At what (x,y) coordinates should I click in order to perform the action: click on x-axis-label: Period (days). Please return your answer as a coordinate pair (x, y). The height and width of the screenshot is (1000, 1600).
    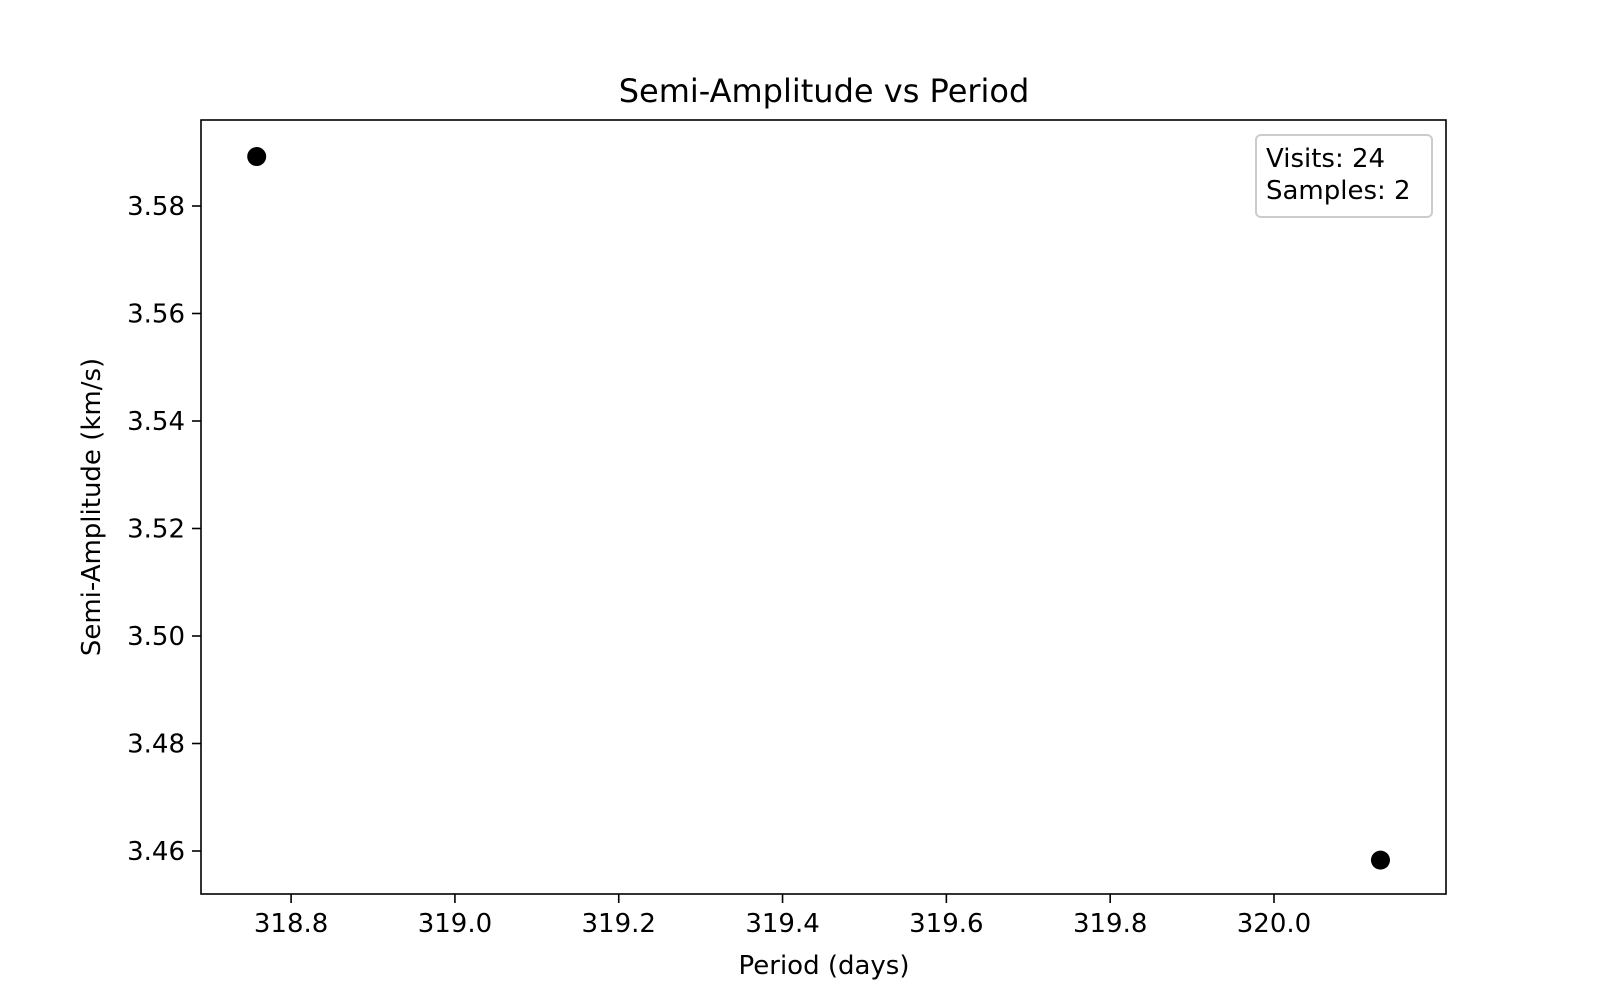
    Looking at the image, I should click on (824, 966).